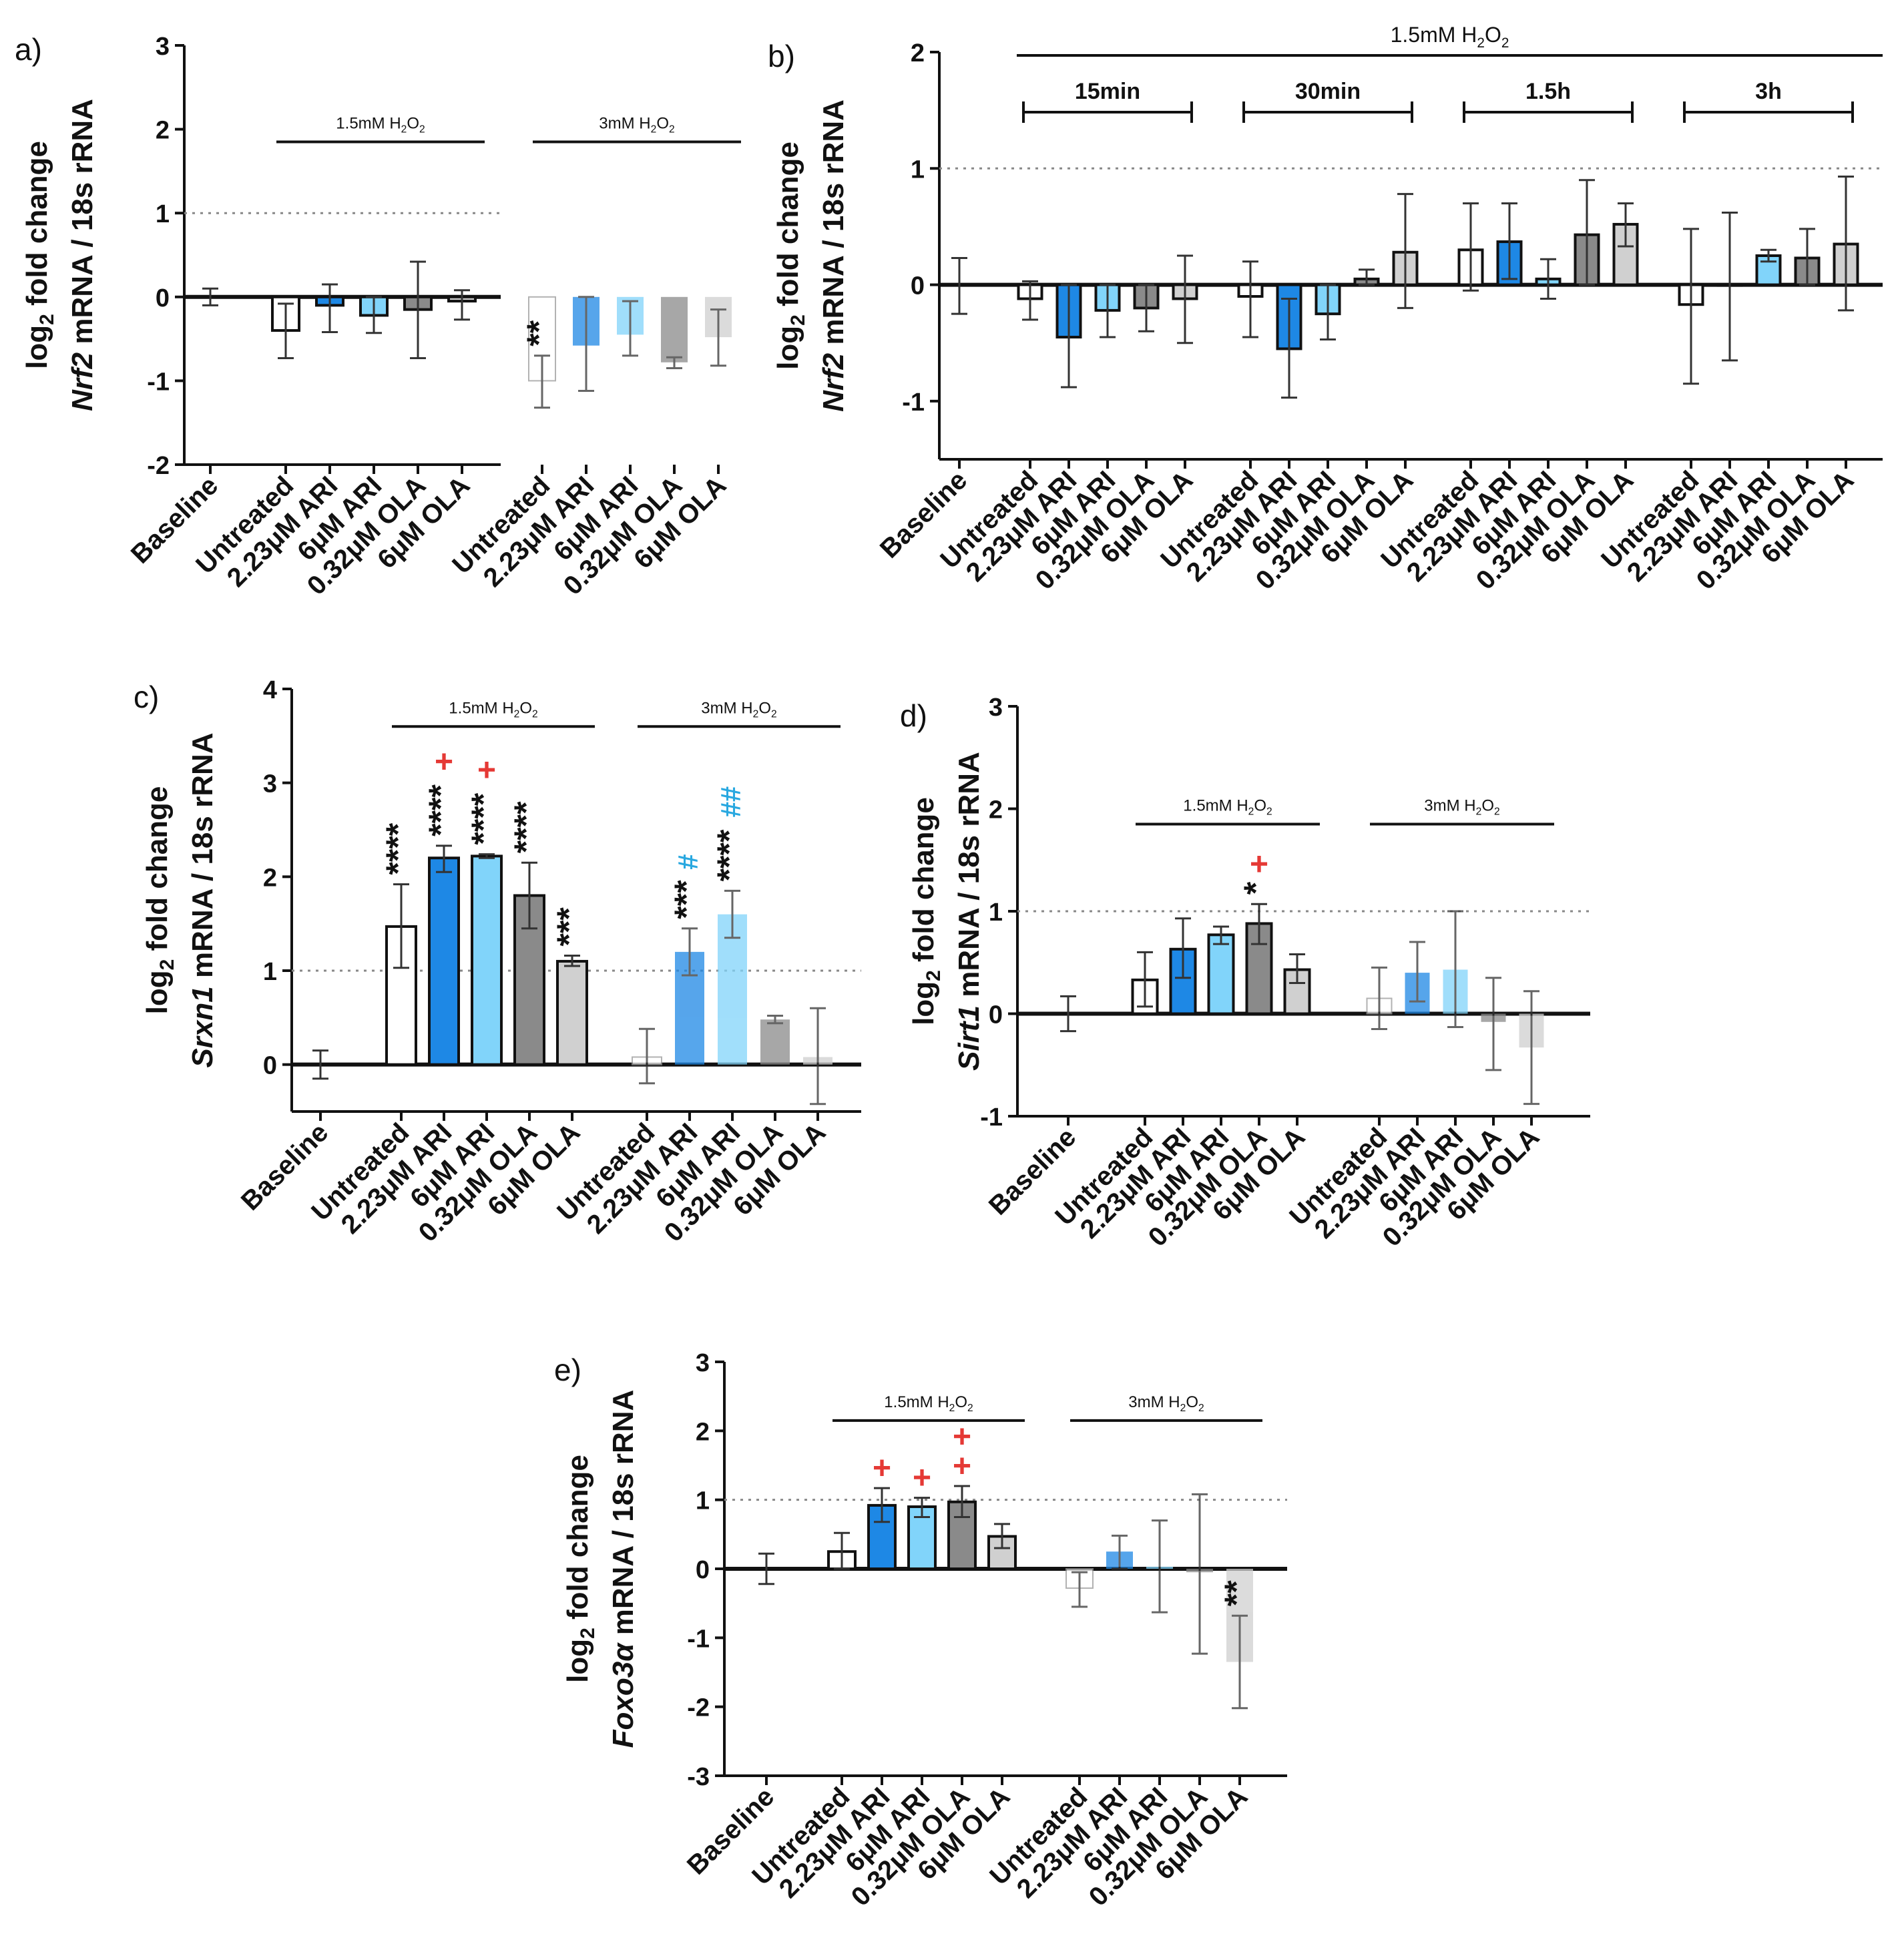 The width and height of the screenshot is (1904, 1956). I want to click on y-axis-label-bottom: Srxn1 mRNA / 18s rRNA, so click(202, 899).